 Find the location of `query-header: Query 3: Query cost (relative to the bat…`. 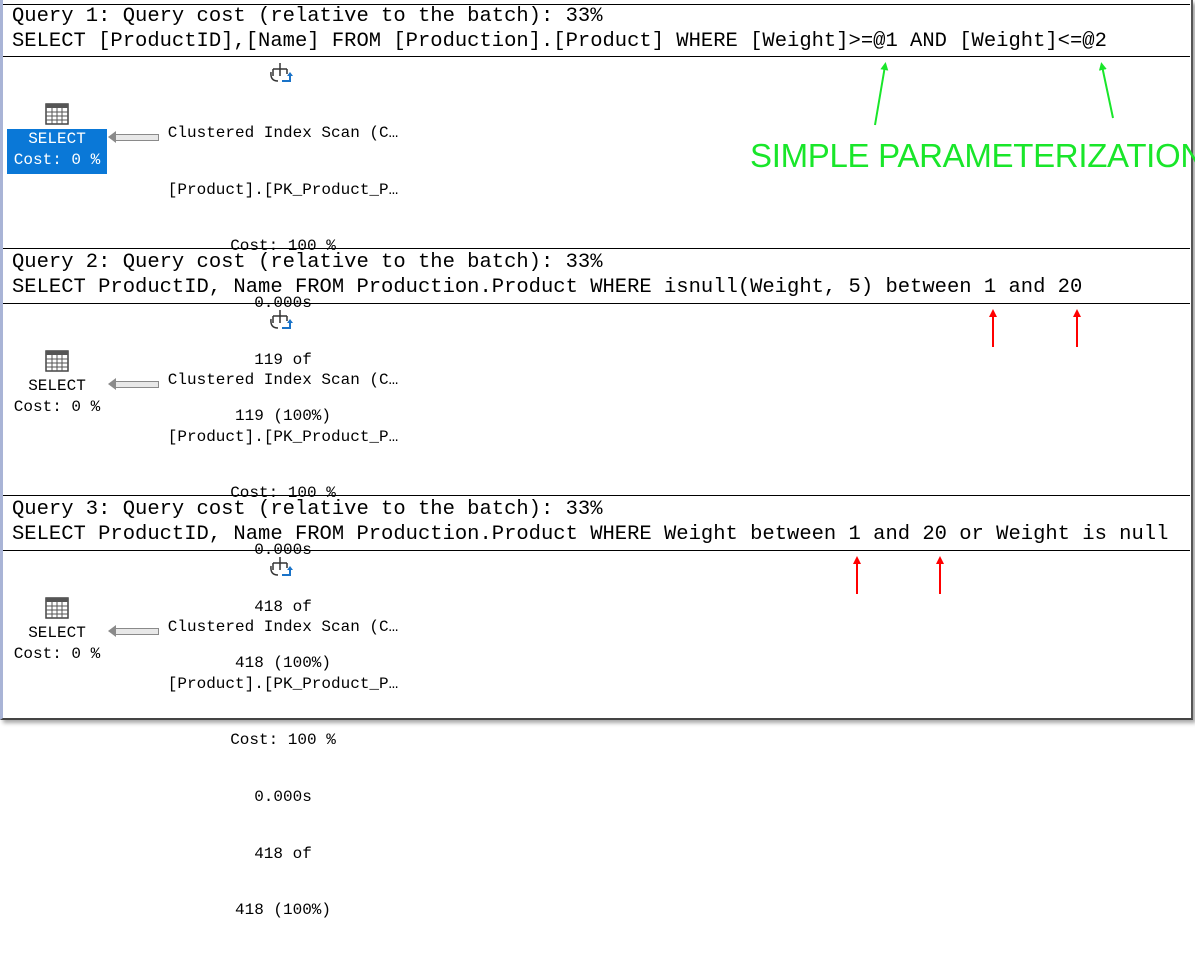

query-header: Query 3: Query cost (relative to the bat… is located at coordinates (307, 509).